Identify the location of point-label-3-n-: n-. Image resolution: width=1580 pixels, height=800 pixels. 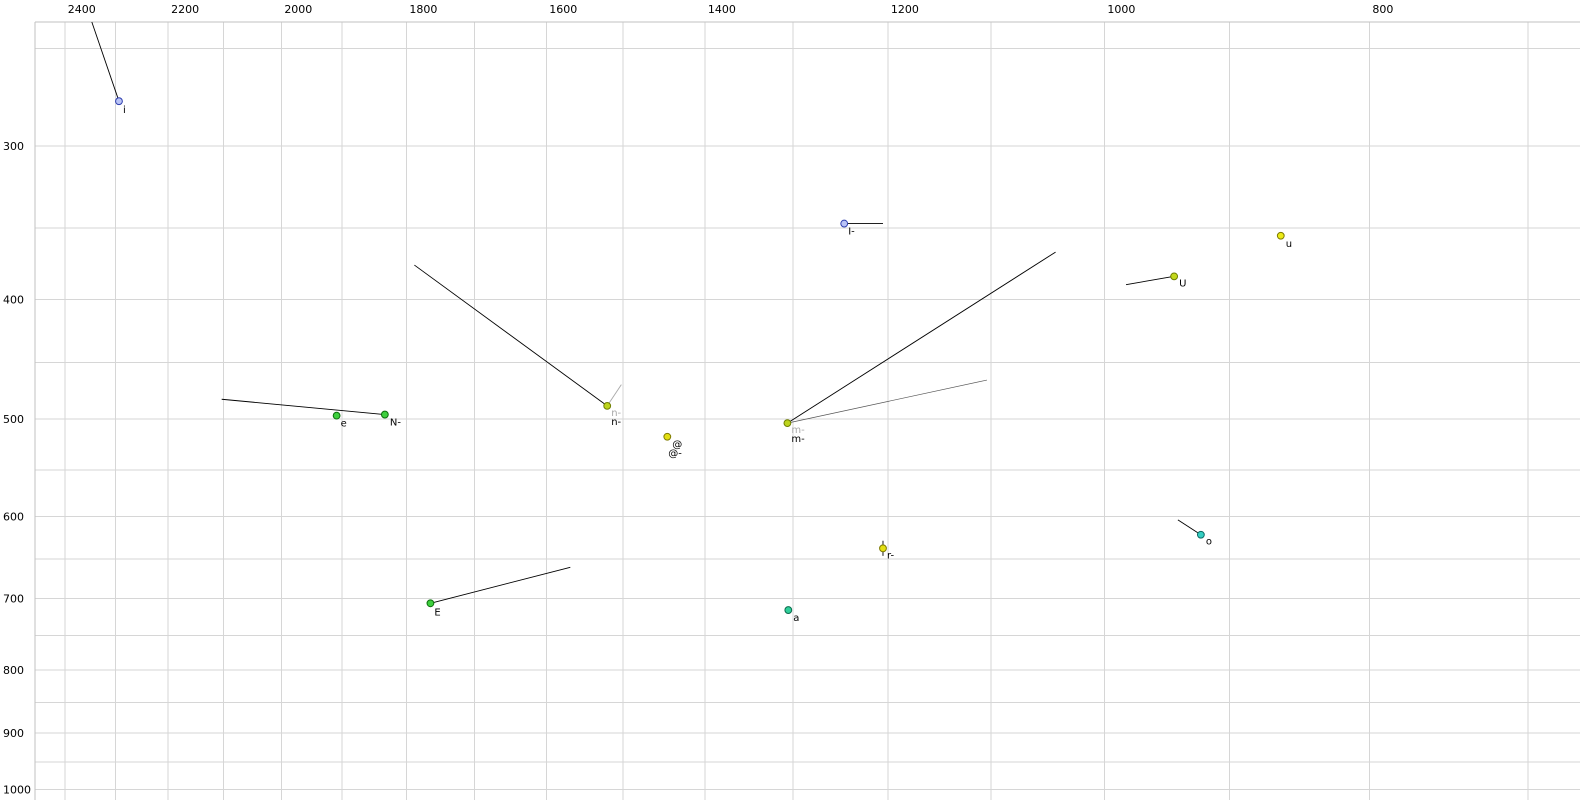
(616, 422).